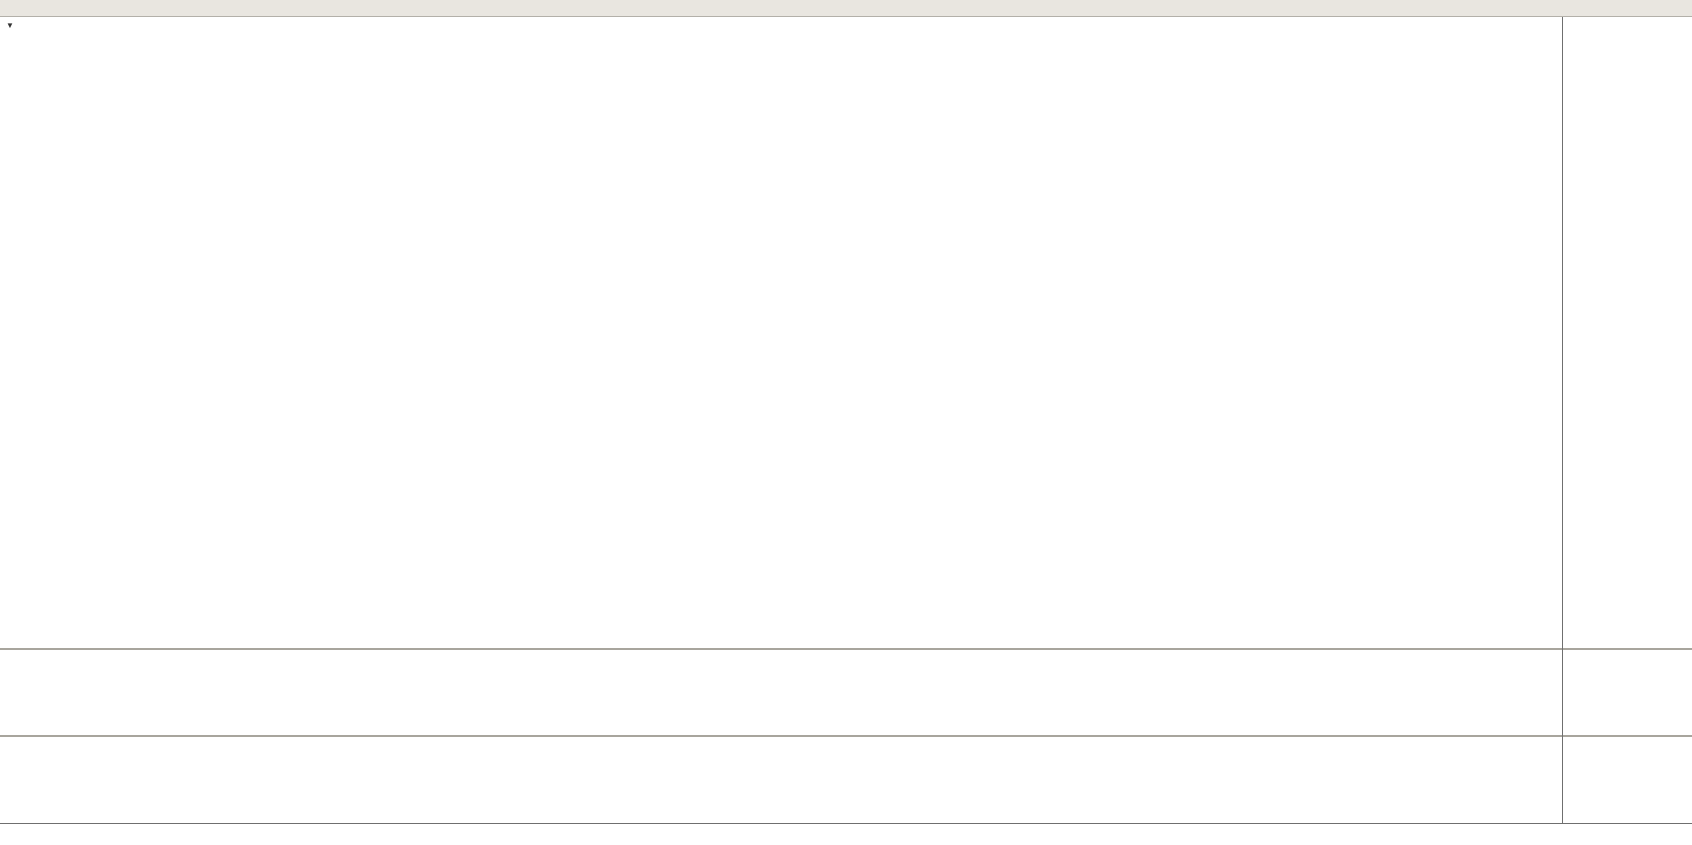  I want to click on panel-separator-rsi, so click(846, 736).